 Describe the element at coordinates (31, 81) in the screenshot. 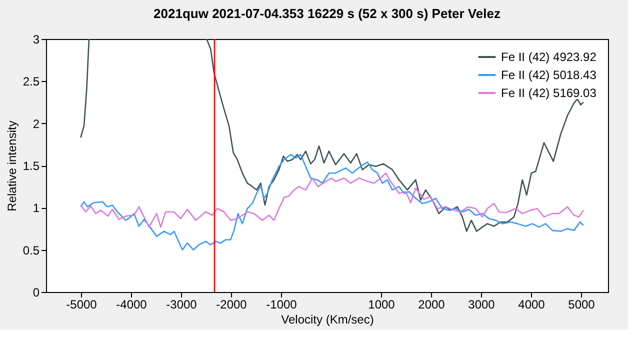

I see `y-tick-label: 2.5` at that location.